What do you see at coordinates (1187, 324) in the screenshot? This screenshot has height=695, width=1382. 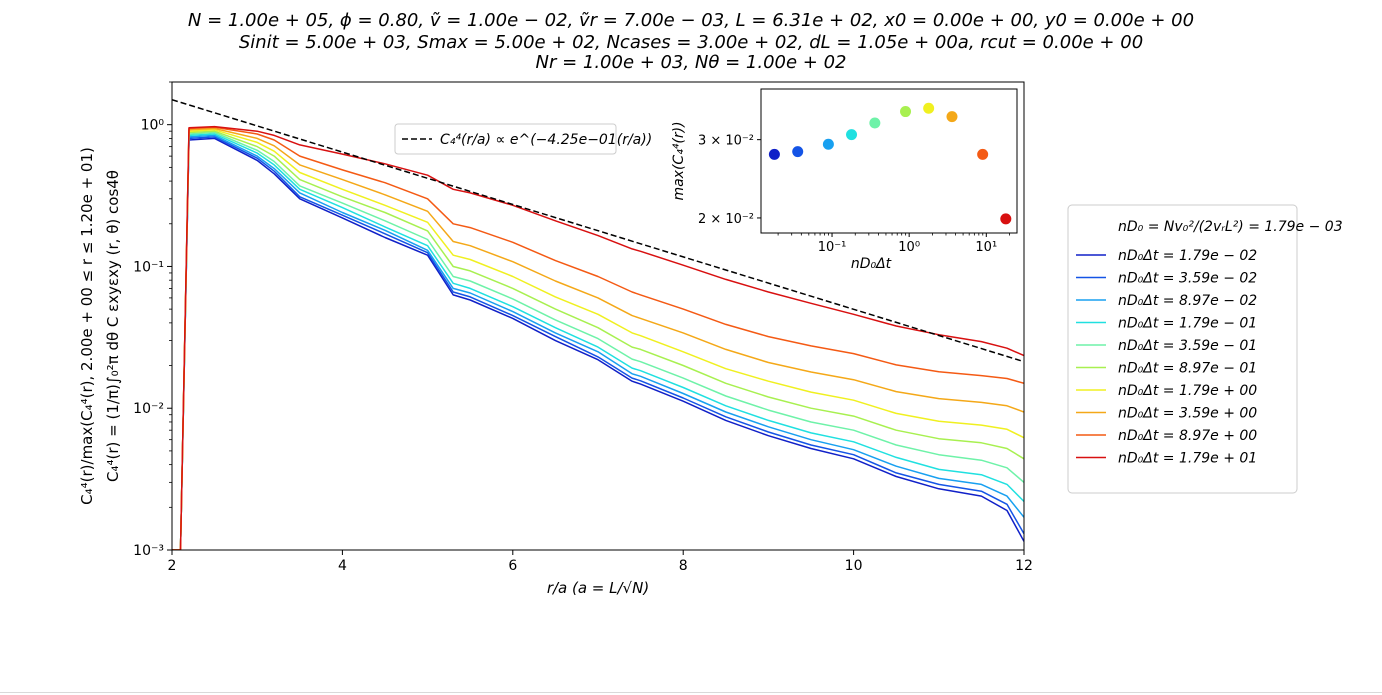 I see `legend-label-4: nD₀Δt = 1.79e − 01` at bounding box center [1187, 324].